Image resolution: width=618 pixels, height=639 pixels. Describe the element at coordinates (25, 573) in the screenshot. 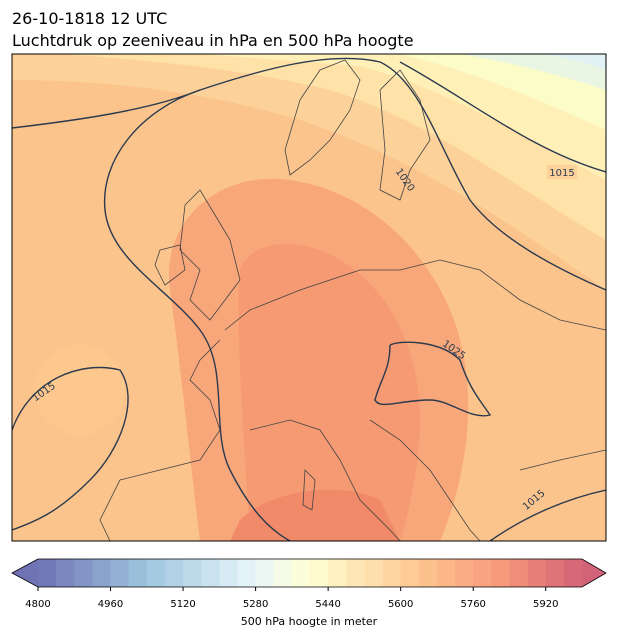

I see `colorbar-extend-low` at that location.